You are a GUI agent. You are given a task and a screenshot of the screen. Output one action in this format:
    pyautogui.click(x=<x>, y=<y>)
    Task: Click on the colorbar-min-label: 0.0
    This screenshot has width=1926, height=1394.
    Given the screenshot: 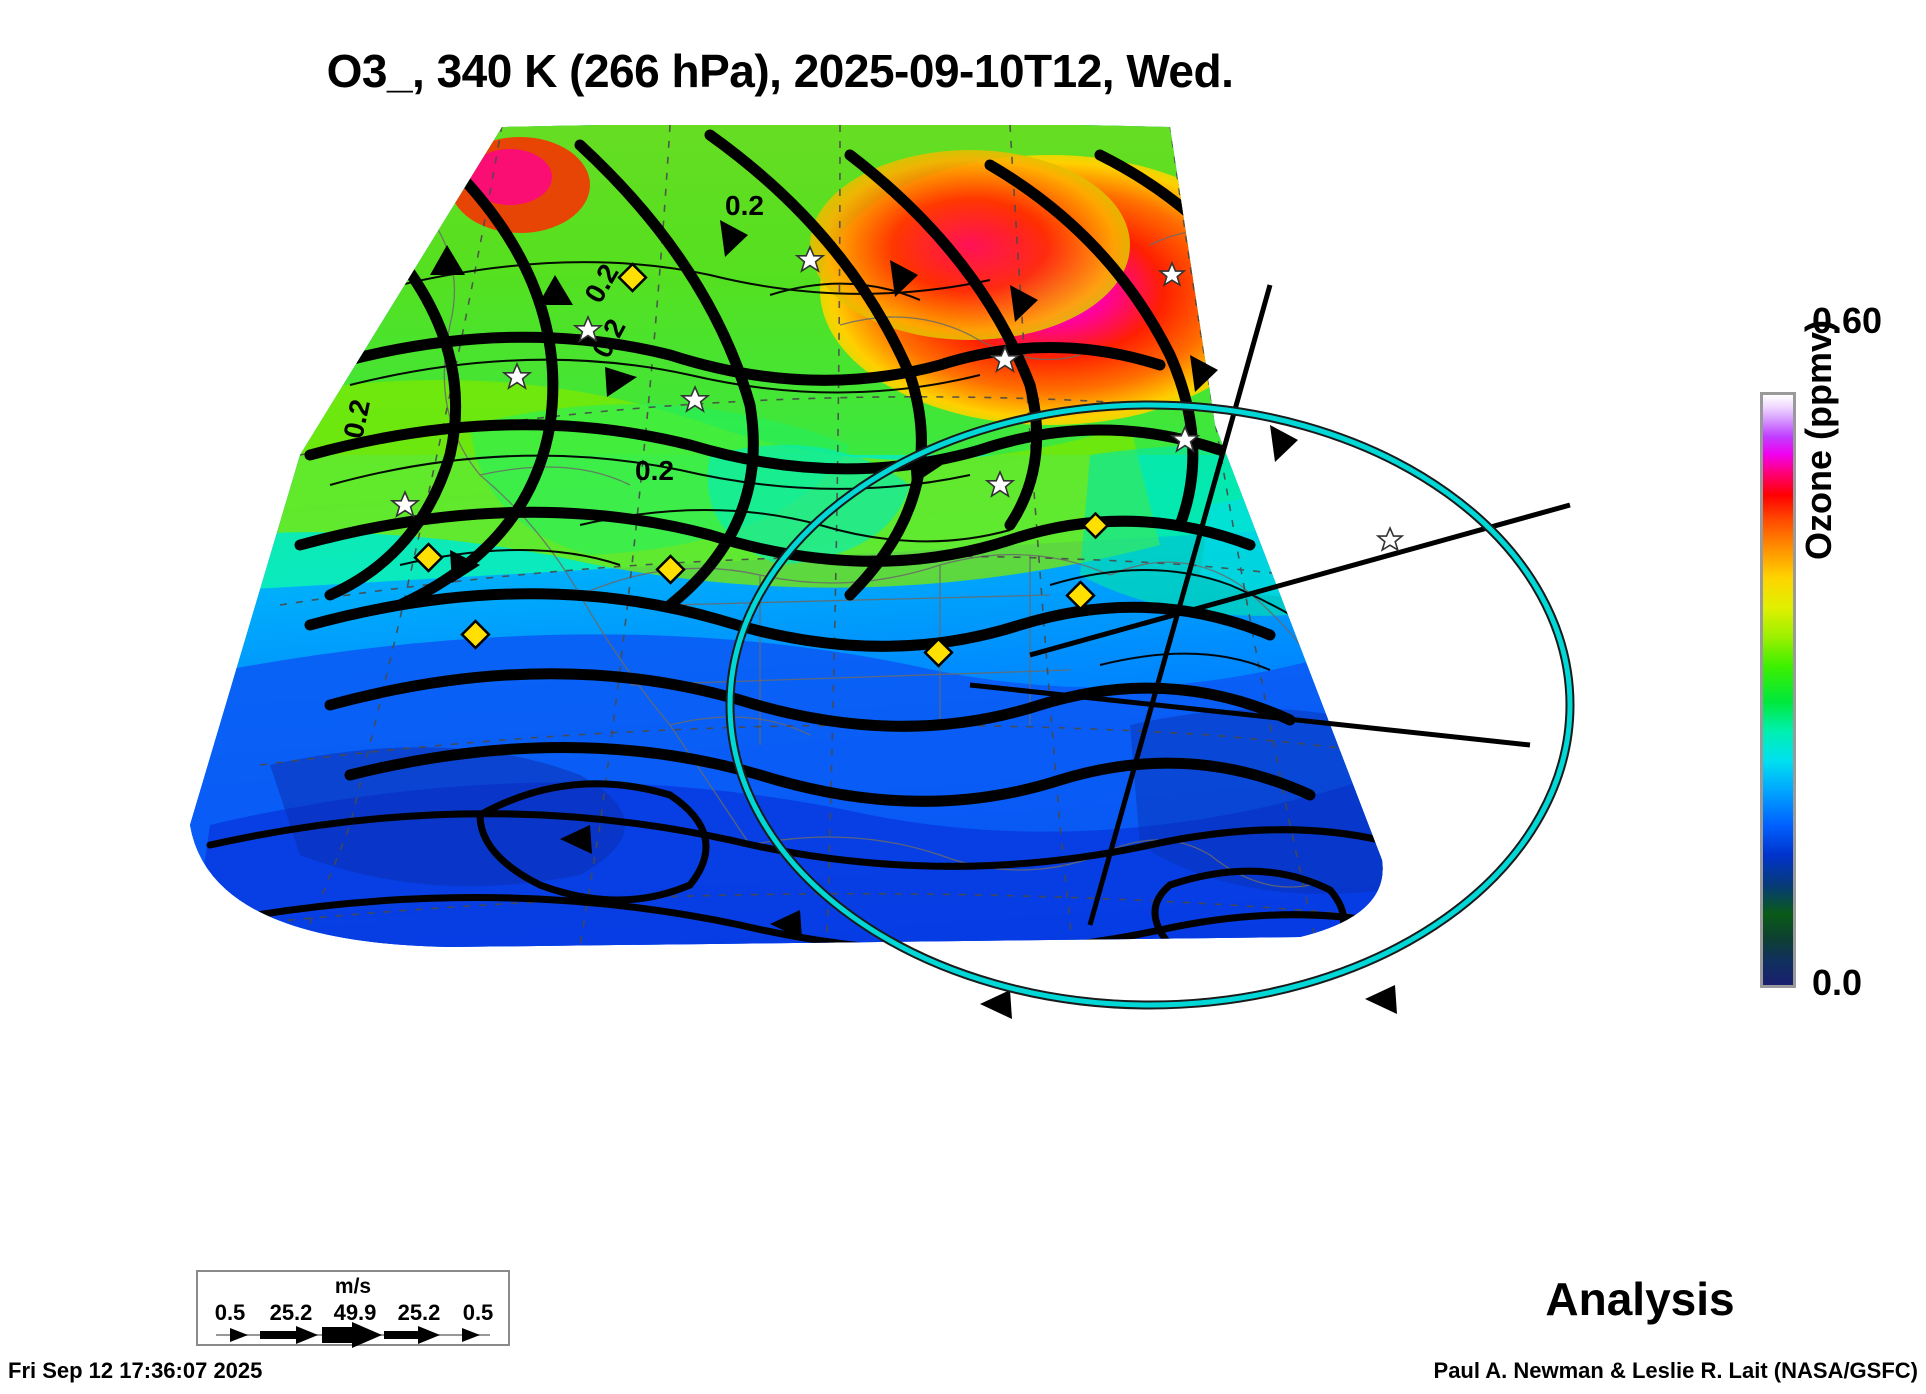 What is the action you would take?
    pyautogui.click(x=1837, y=982)
    